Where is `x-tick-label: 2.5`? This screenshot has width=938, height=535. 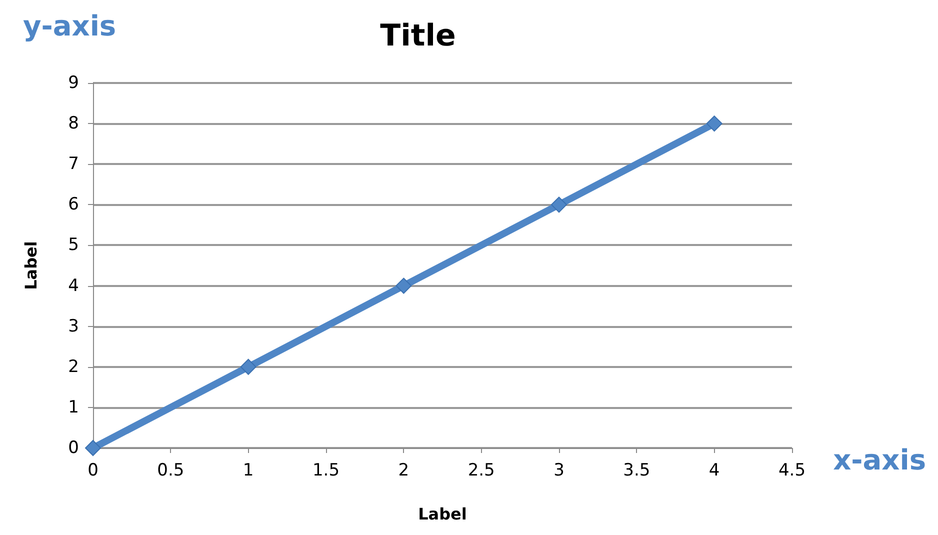
x-tick-label: 2.5 is located at coordinates (481, 470).